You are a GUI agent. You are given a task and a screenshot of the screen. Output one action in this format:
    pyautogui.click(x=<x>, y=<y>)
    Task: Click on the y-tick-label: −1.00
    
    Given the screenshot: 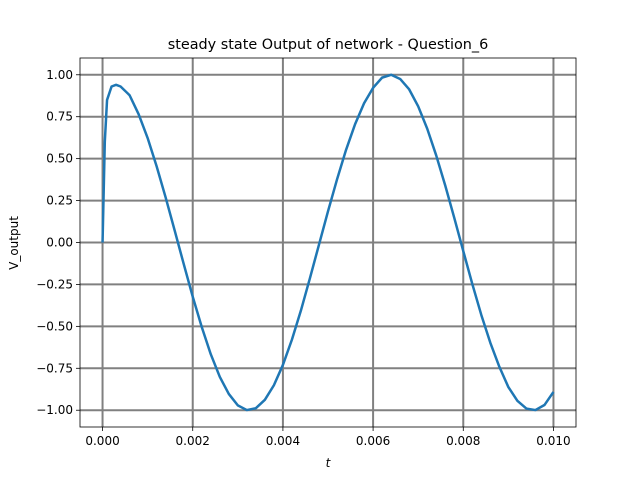 What is the action you would take?
    pyautogui.click(x=54, y=410)
    